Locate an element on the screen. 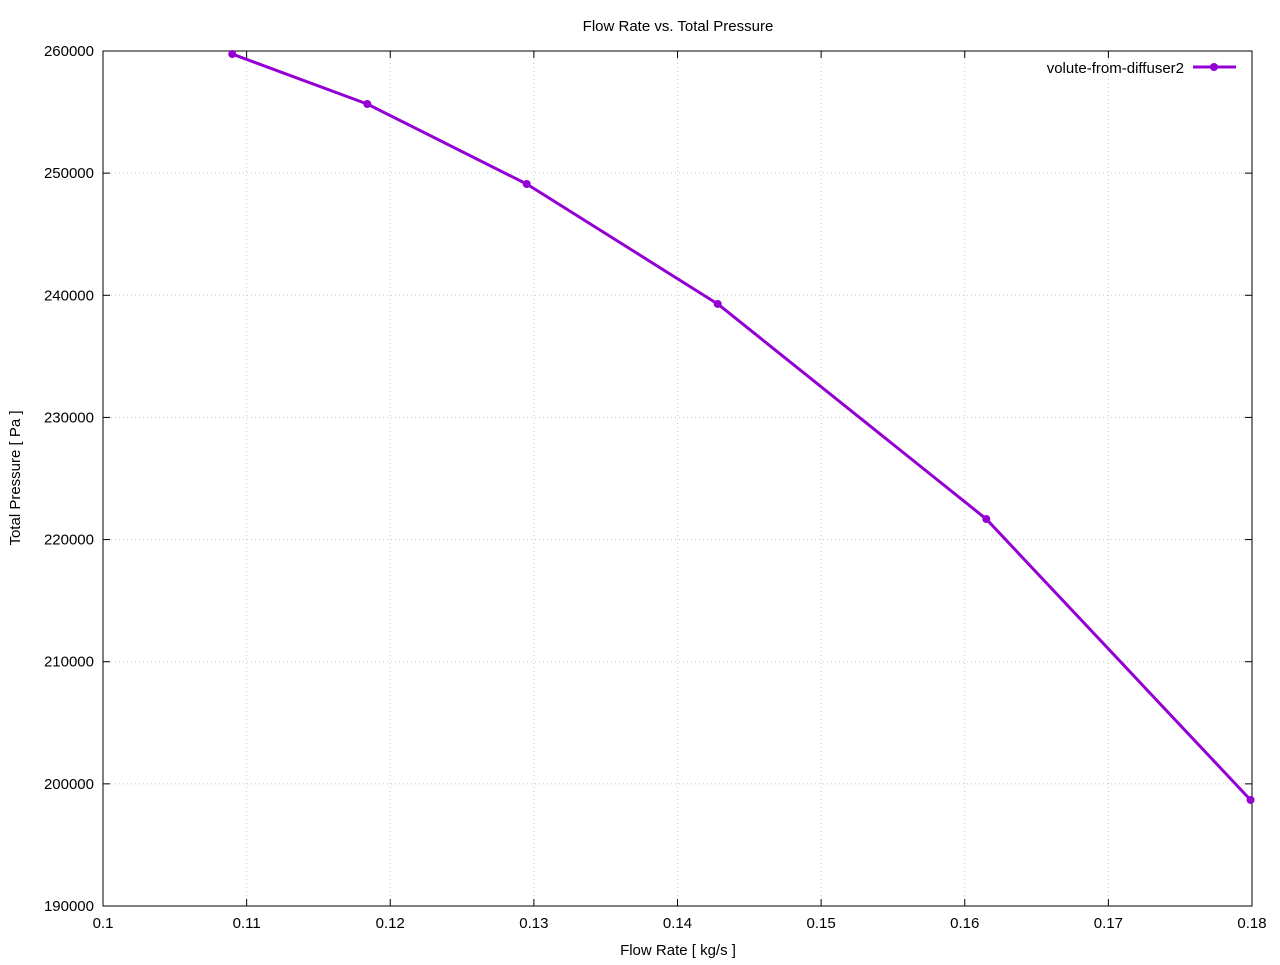  x-tick-label: 0.12 is located at coordinates (390, 923).